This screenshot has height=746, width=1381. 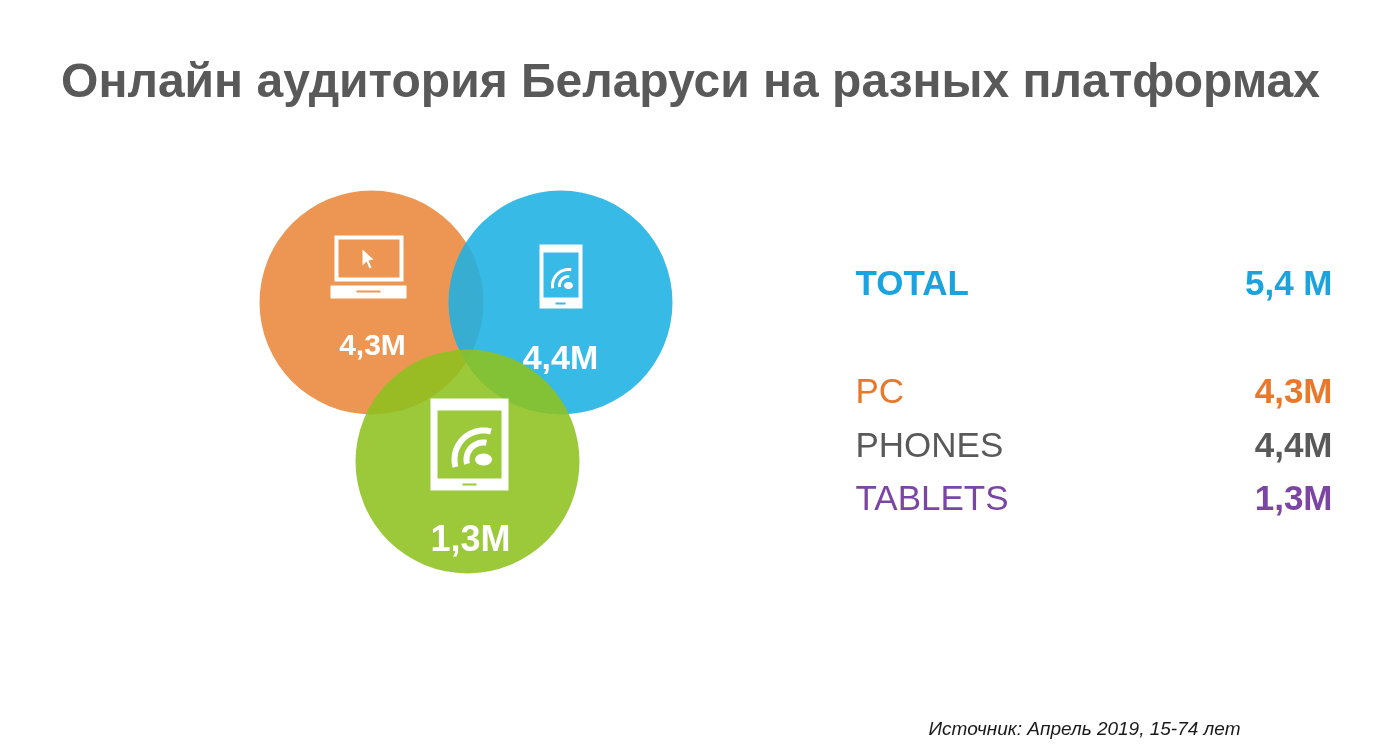 I want to click on text: 5,4 M, so click(x=1288, y=282).